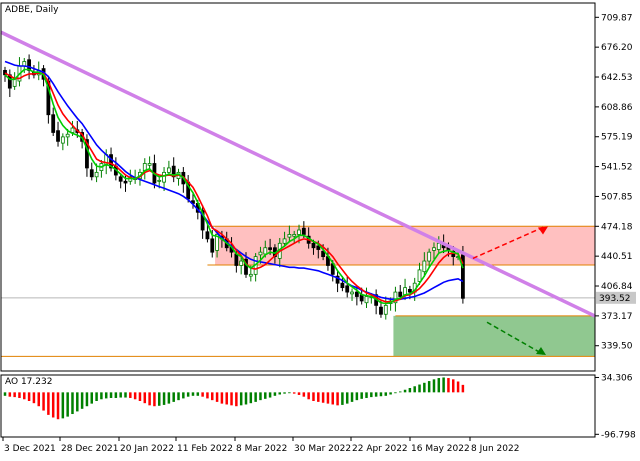 This screenshot has width=640, height=461. Describe the element at coordinates (617, 197) in the screenshot. I see `y-tick-label: 507.85` at that location.